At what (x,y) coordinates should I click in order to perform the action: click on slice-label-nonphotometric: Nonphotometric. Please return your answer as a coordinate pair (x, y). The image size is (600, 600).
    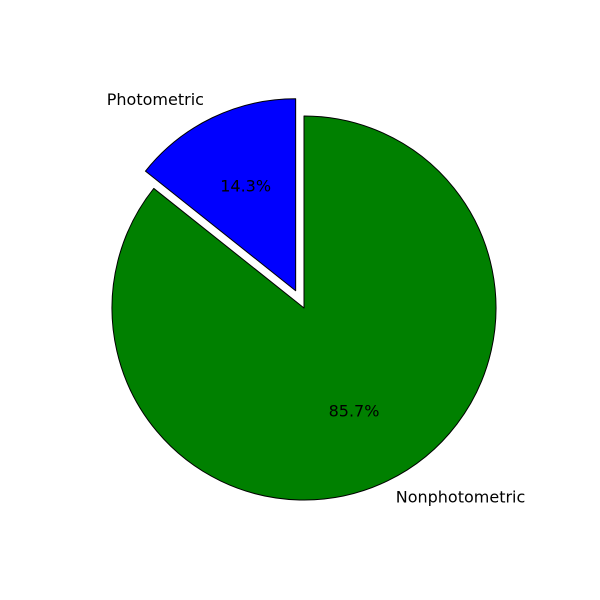
    Looking at the image, I should click on (461, 497).